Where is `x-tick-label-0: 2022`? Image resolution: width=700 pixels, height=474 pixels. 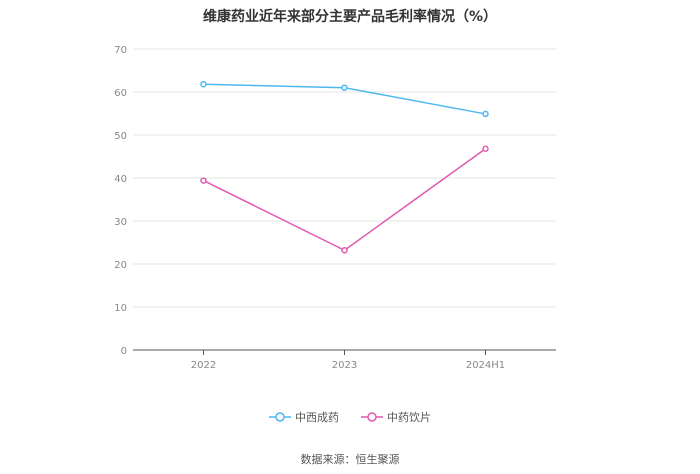
x-tick-label-0: 2022 is located at coordinates (203, 365).